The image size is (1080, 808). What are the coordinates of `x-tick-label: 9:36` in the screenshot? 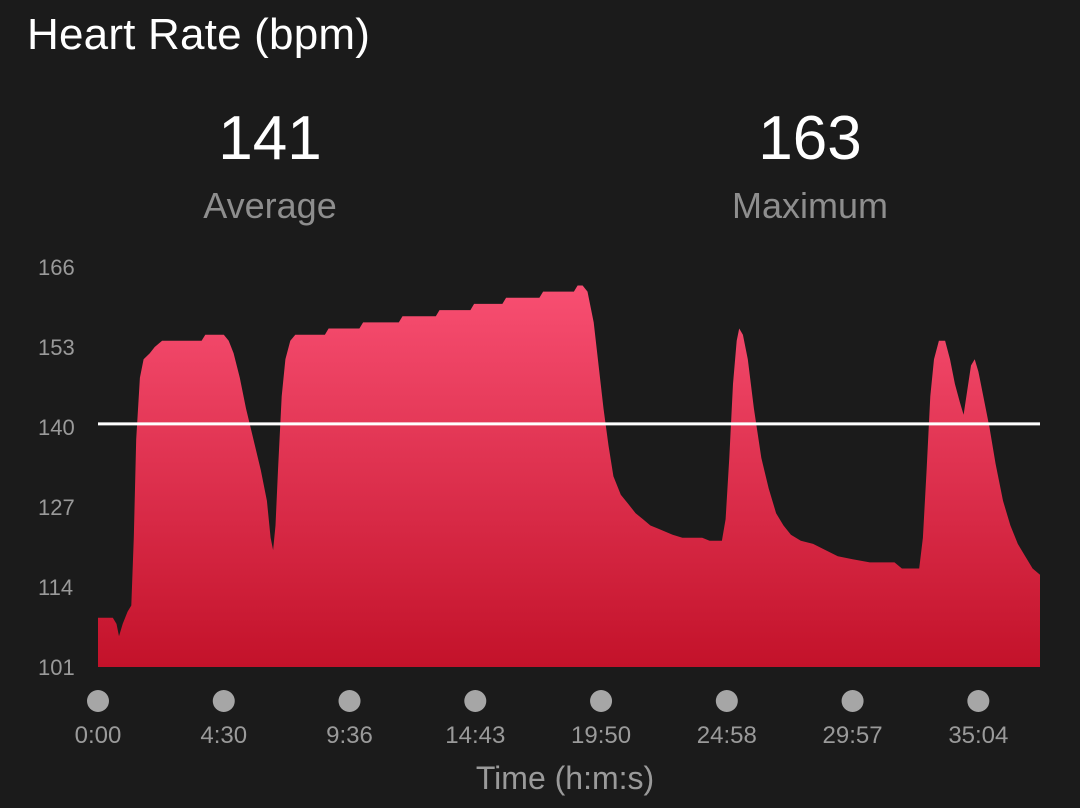 It's located at (349, 735).